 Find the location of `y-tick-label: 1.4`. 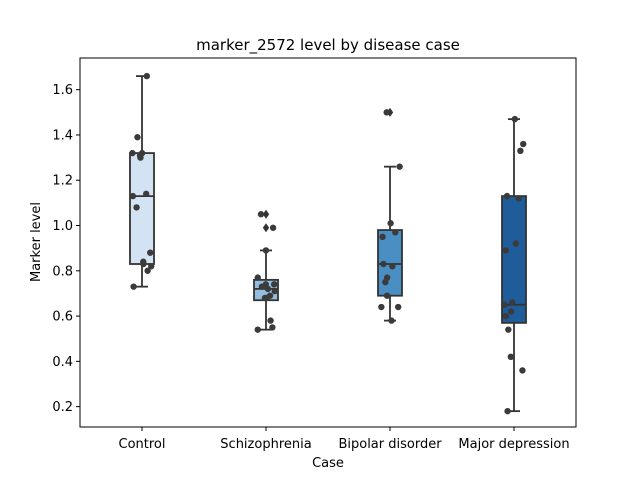

y-tick-label: 1.4 is located at coordinates (62, 135).